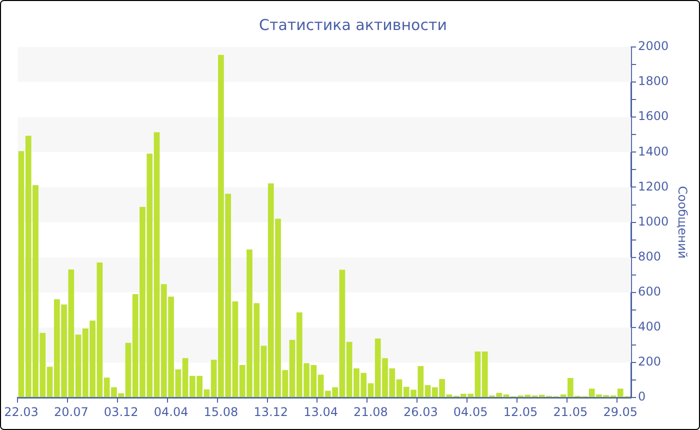 The width and height of the screenshot is (700, 430). Describe the element at coordinates (653, 186) in the screenshot. I see `y-tick-label: 1200` at that location.